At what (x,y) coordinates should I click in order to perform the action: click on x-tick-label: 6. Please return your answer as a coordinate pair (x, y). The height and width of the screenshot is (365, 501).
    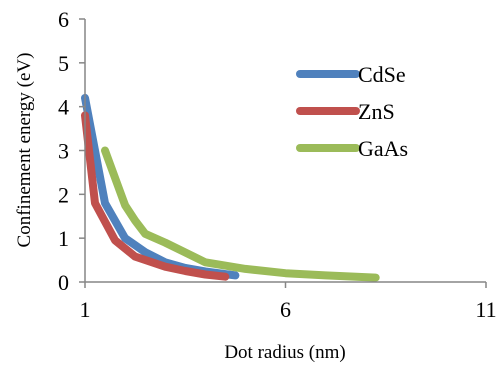
    Looking at the image, I should click on (285, 309).